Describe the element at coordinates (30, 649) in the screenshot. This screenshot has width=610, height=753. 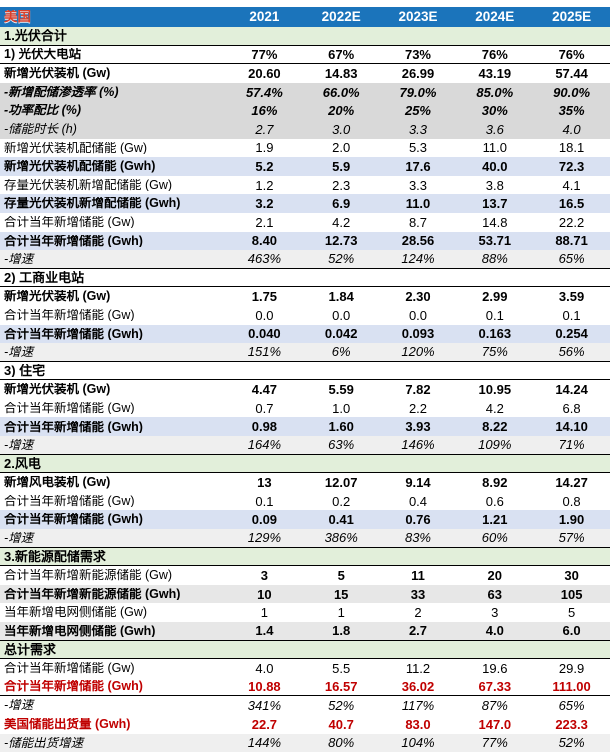
I see `row-label: 总计需求` at that location.